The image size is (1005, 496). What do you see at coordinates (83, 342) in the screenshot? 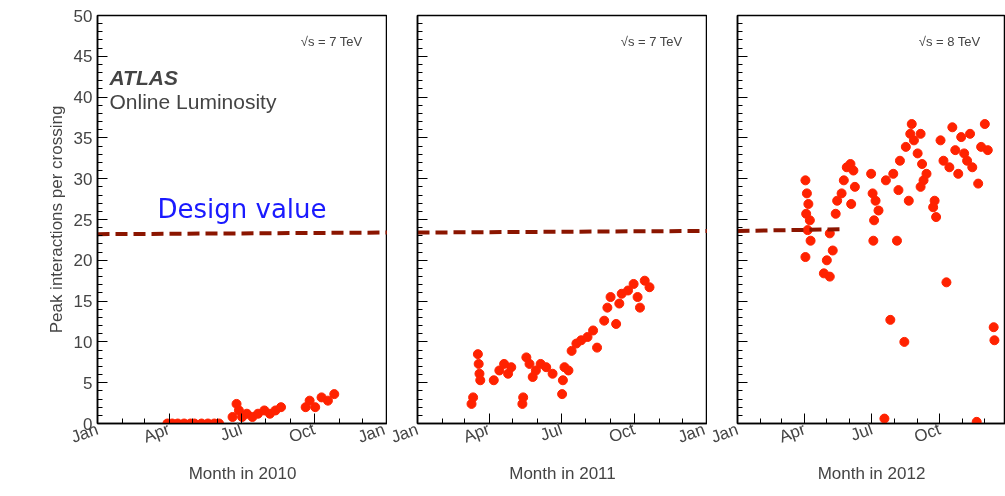
I see `y-tick-label: 10` at bounding box center [83, 342].